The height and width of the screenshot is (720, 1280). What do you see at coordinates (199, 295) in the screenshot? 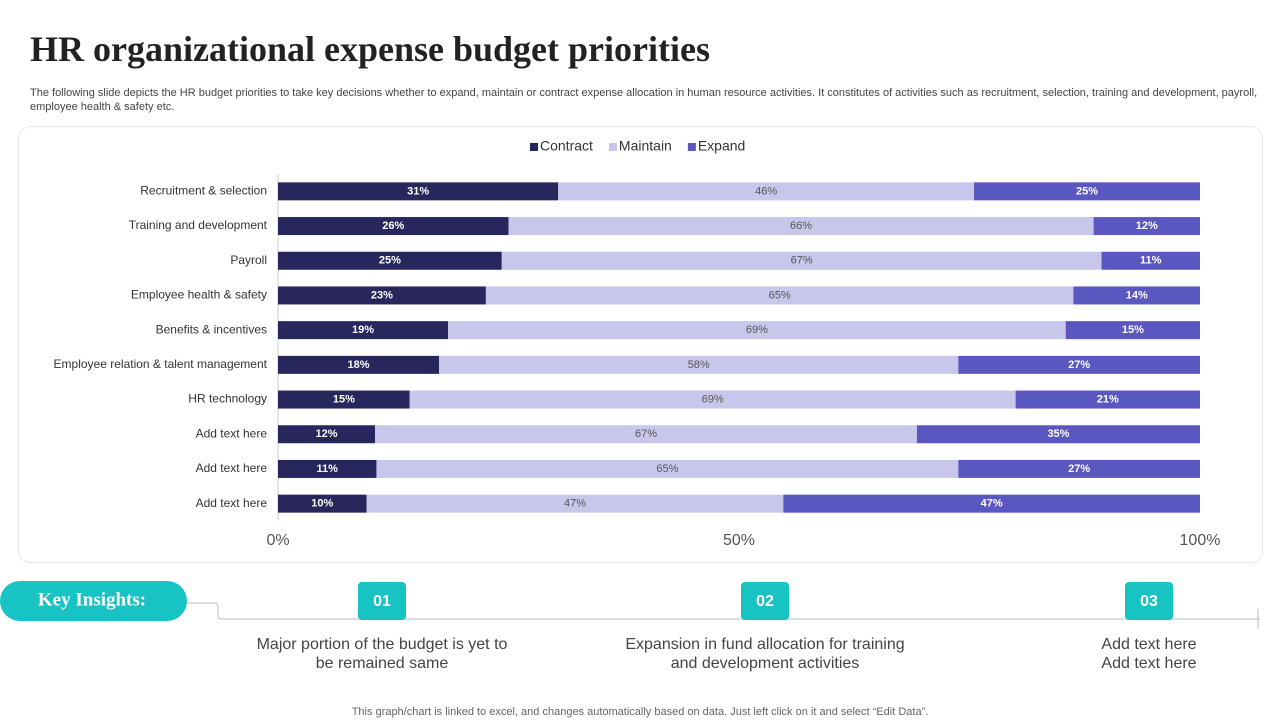
I see `y-tick-label: Employee health & safety` at bounding box center [199, 295].